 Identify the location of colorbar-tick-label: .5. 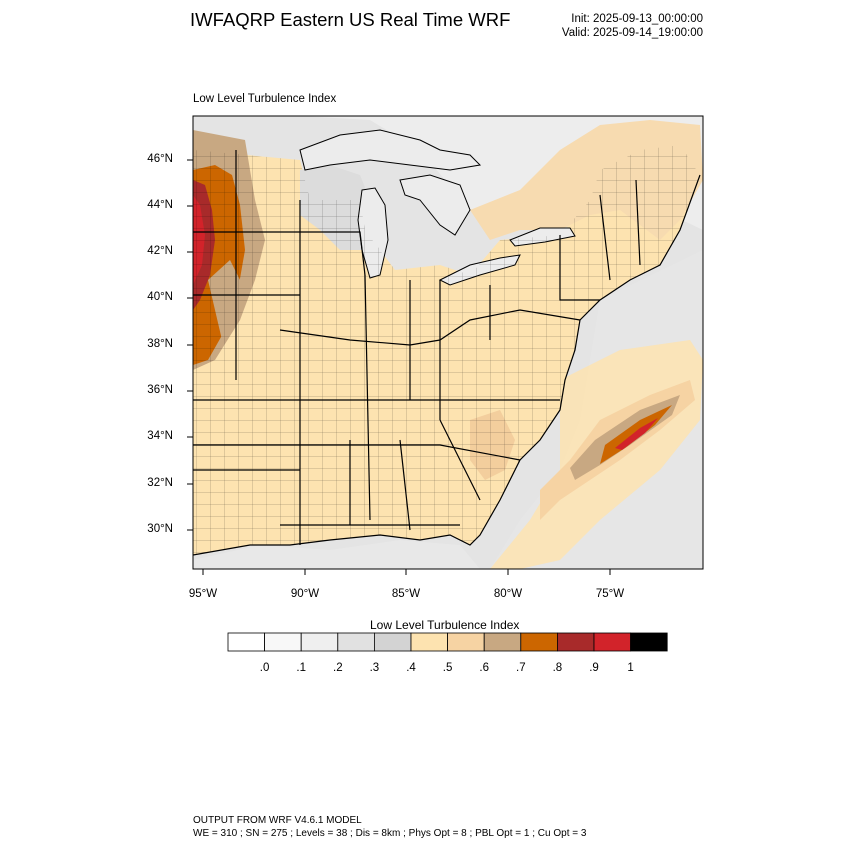
(447, 668).